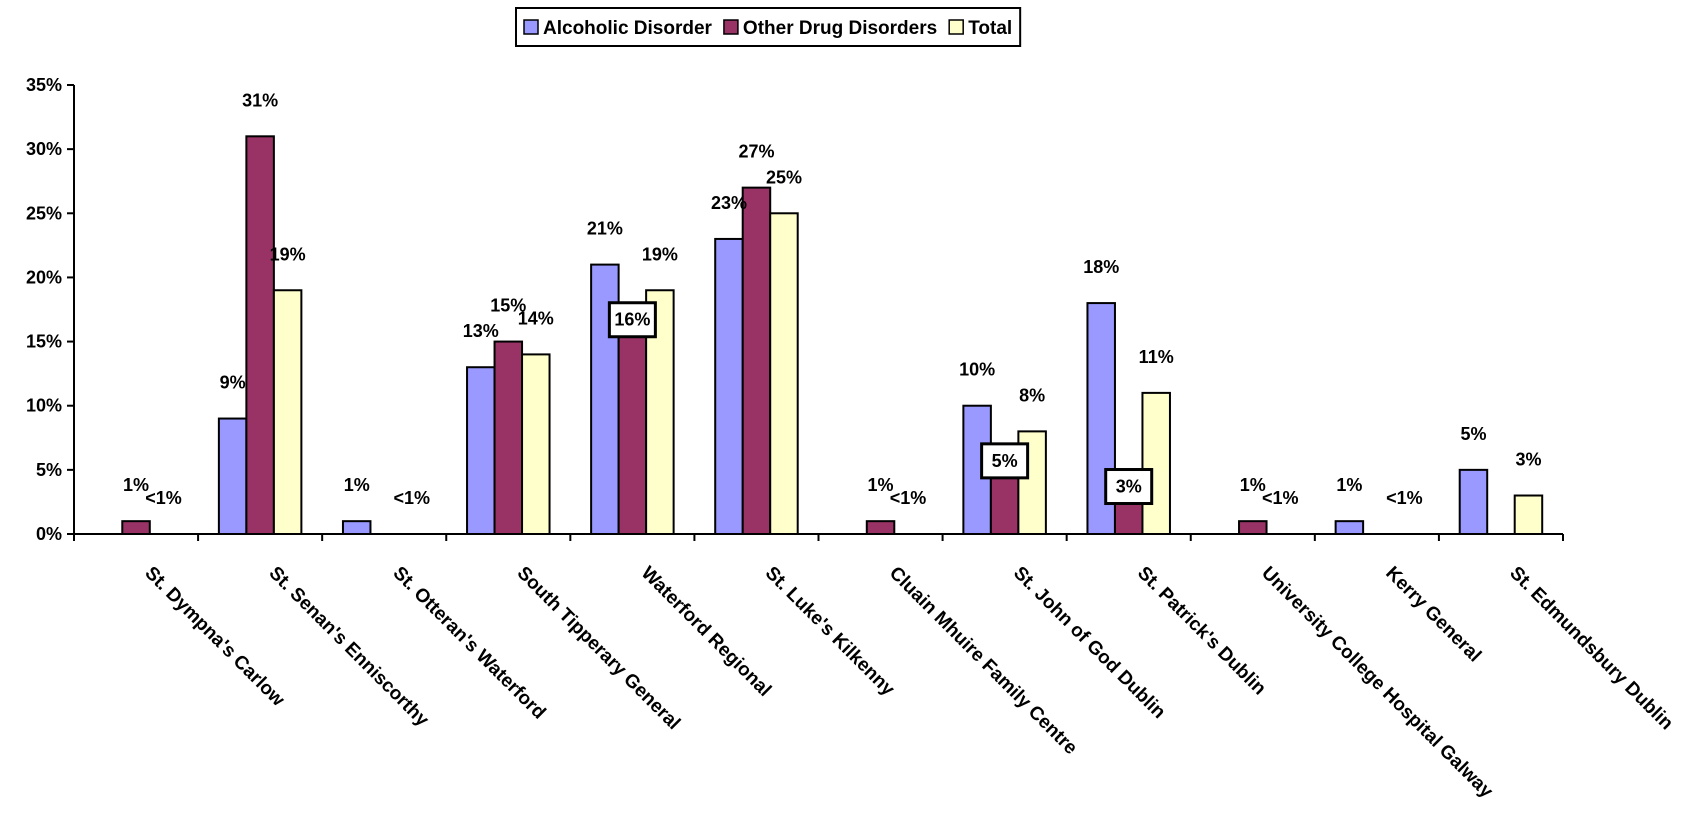 The height and width of the screenshot is (823, 1693). Describe the element at coordinates (44, 342) in the screenshot. I see `y-tick-label: 15%` at that location.